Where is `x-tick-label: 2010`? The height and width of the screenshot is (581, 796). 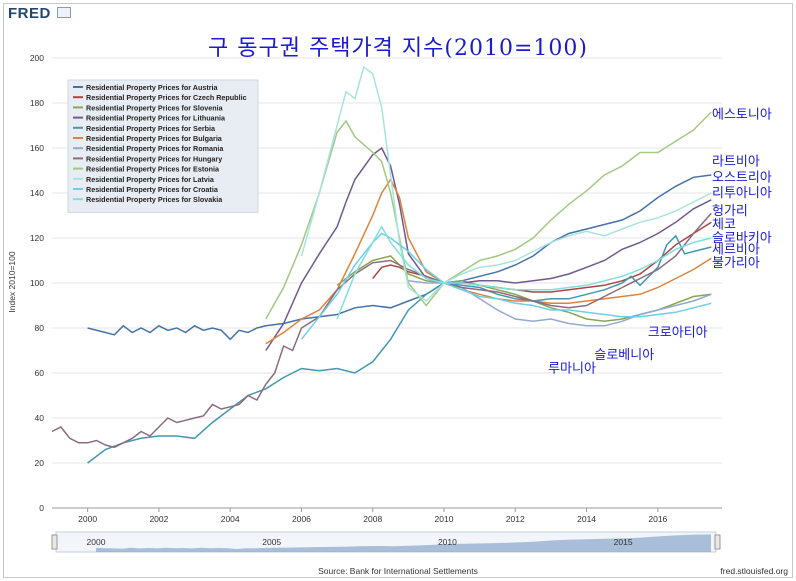 x-tick-label: 2010 is located at coordinates (444, 519).